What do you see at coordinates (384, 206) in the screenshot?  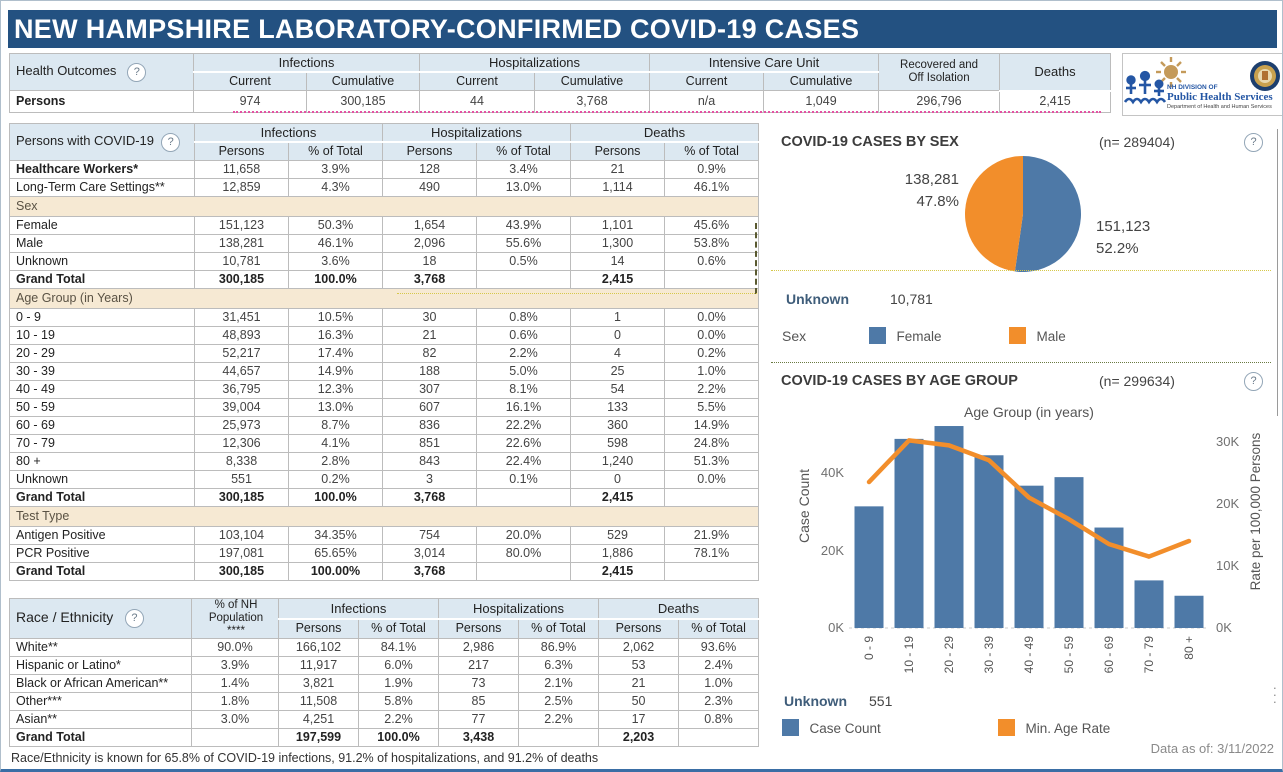 I see `section-band: Sex` at bounding box center [384, 206].